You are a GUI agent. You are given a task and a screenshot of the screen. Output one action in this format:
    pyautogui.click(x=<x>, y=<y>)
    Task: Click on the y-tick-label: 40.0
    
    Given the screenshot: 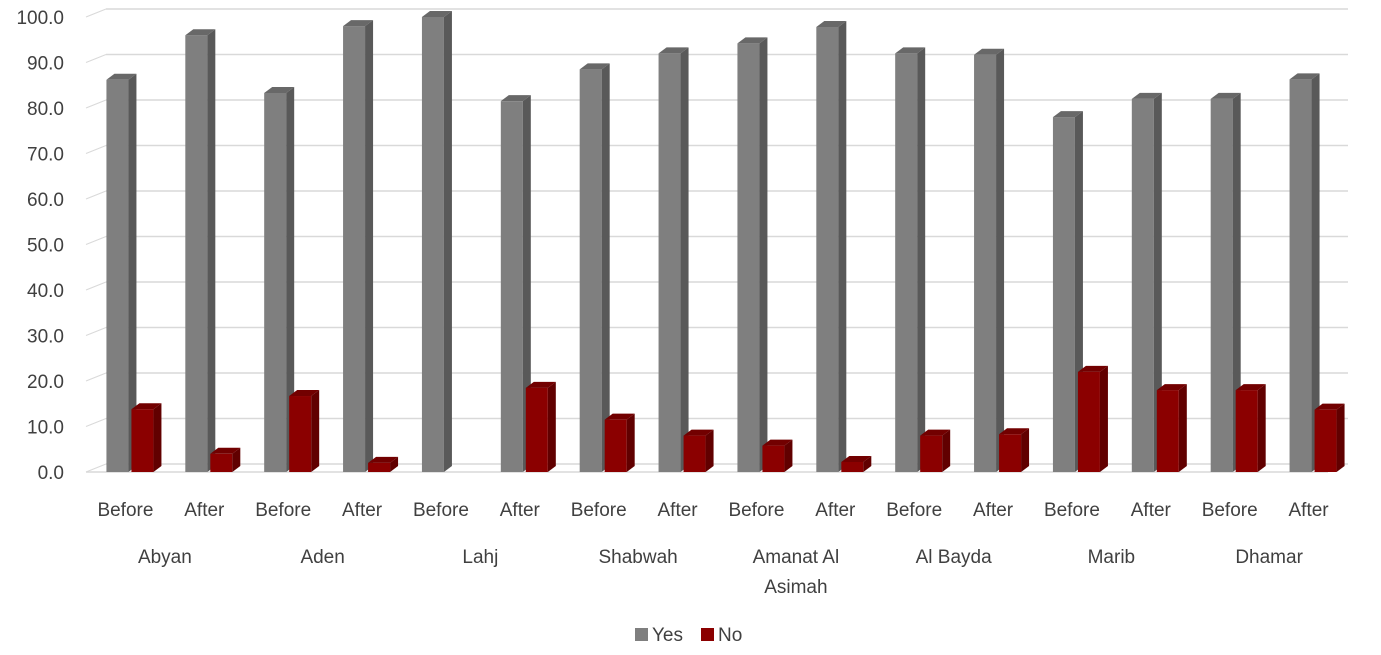 What is the action you would take?
    pyautogui.click(x=45, y=291)
    